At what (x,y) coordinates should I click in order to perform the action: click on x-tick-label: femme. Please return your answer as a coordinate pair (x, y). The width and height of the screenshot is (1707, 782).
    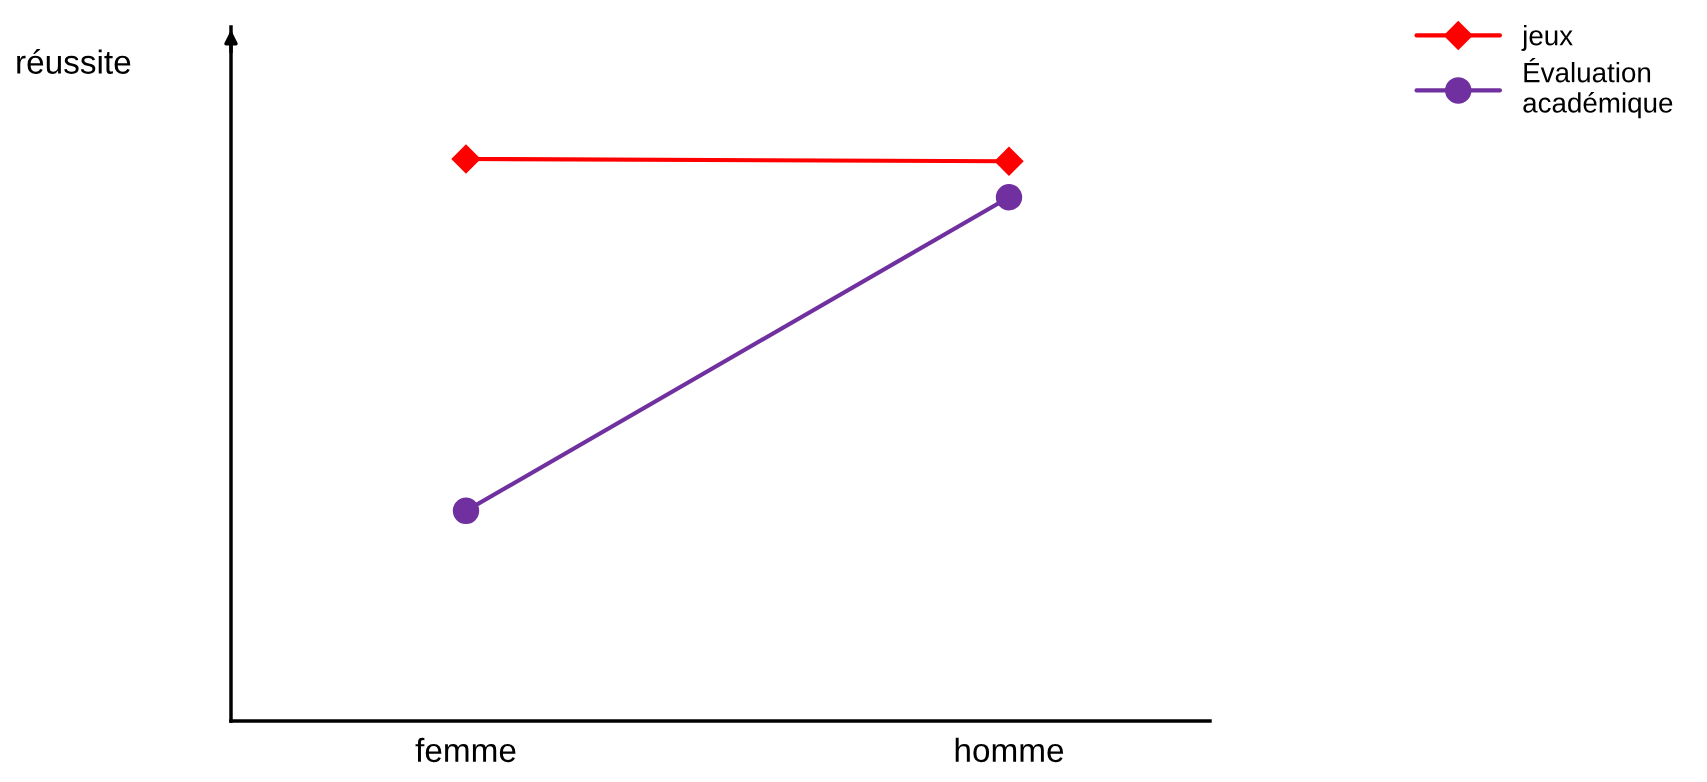
    Looking at the image, I should click on (465, 750).